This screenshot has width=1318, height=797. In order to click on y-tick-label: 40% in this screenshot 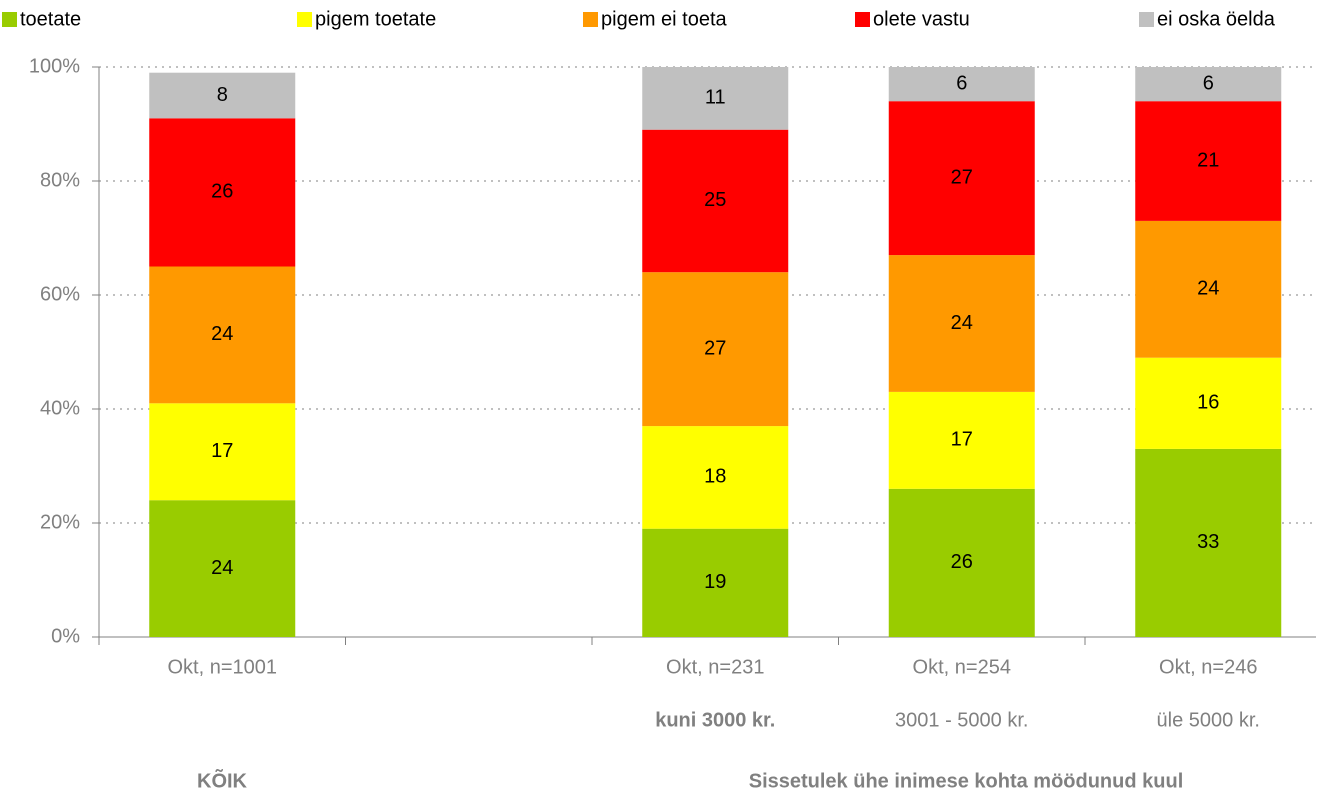, I will do `click(60, 408)`.